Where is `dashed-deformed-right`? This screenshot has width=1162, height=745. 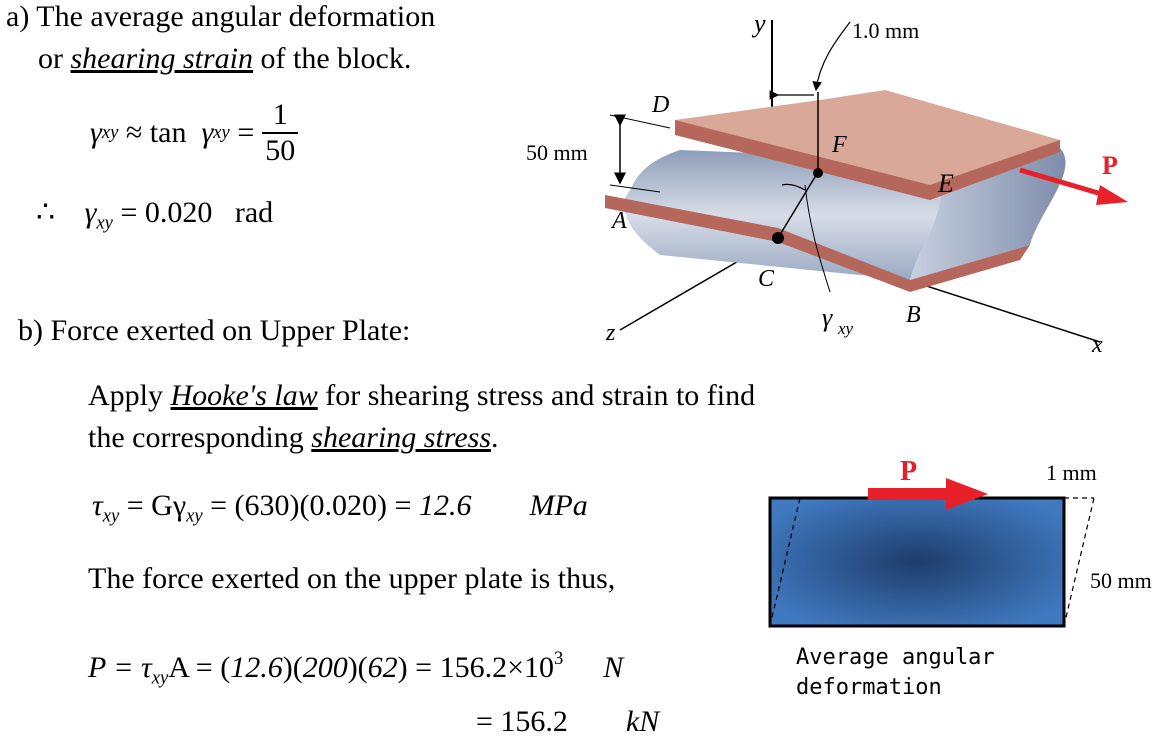 dashed-deformed-right is located at coordinates (1079, 562).